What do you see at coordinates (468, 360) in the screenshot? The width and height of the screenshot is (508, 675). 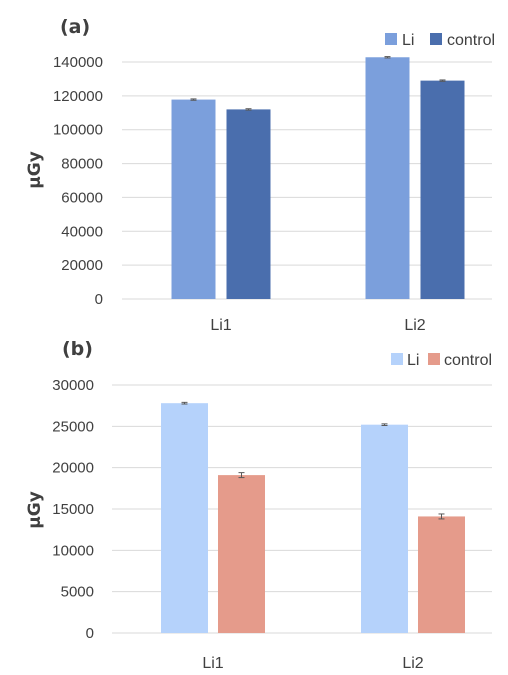 I see `legend-label-control-b: control` at bounding box center [468, 360].